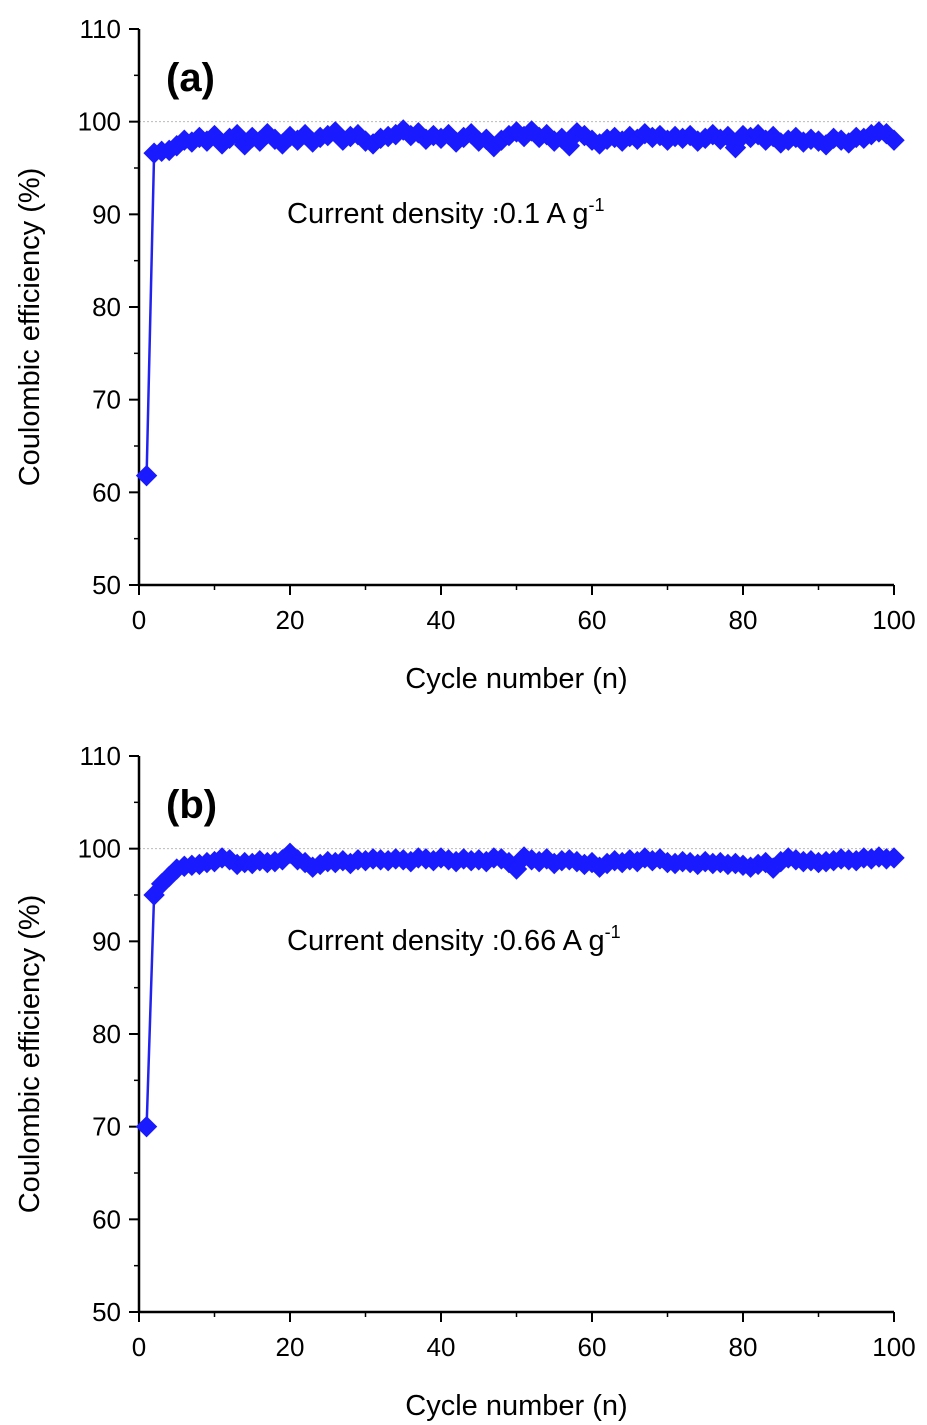  What do you see at coordinates (190, 78) in the screenshot?
I see `panel-label: (a)` at bounding box center [190, 78].